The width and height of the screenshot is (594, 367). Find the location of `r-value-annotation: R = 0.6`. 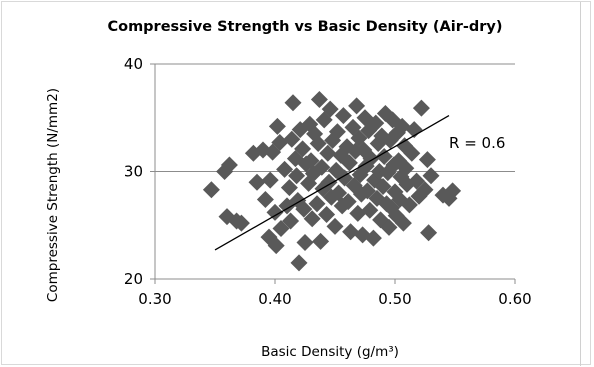

r-value-annotation: R = 0.6 is located at coordinates (477, 143).